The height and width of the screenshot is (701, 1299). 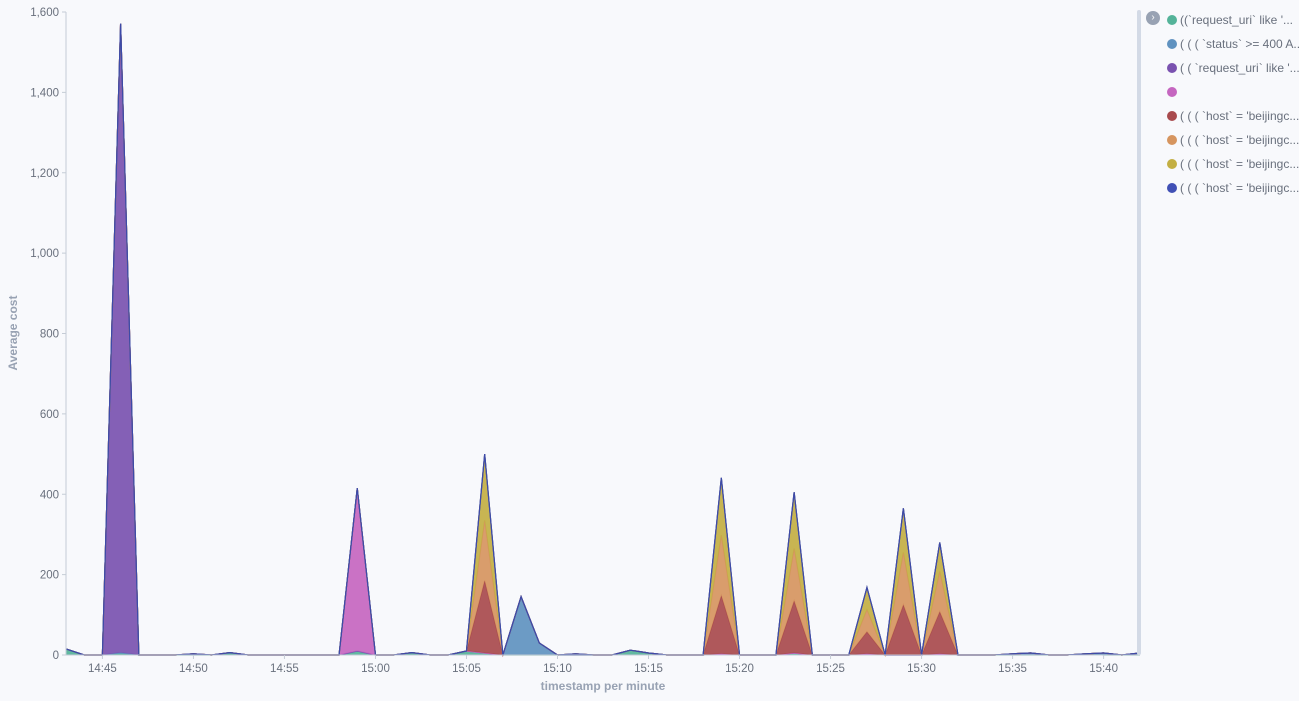 What do you see at coordinates (44, 93) in the screenshot?
I see `y-tick-label: 1,400` at bounding box center [44, 93].